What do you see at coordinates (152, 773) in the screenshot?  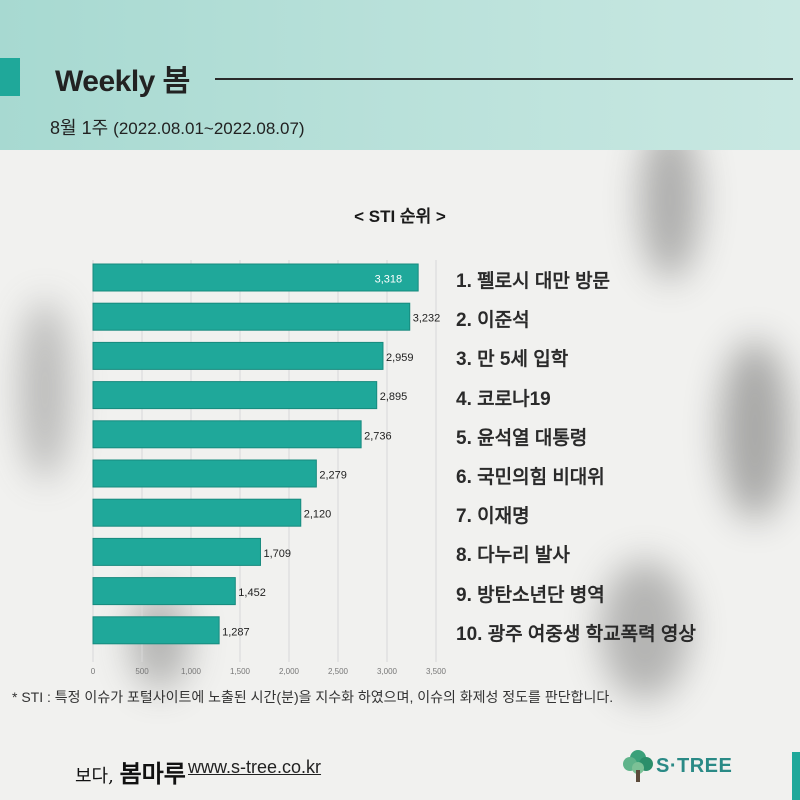 I see `logo-main: 봄마루` at bounding box center [152, 773].